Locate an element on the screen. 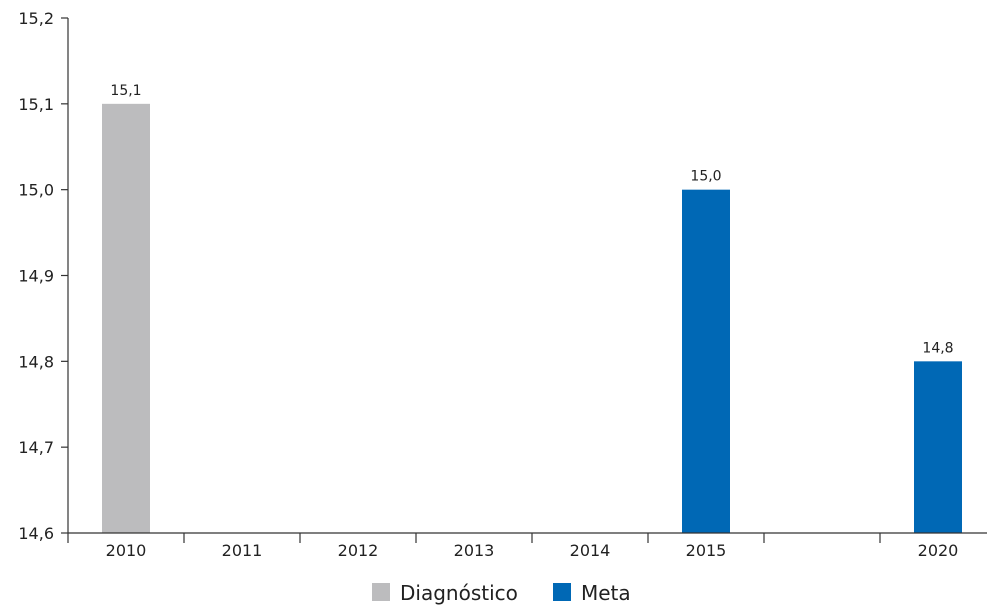 The width and height of the screenshot is (987, 608). y-tick-label: 15,1 is located at coordinates (36, 104).